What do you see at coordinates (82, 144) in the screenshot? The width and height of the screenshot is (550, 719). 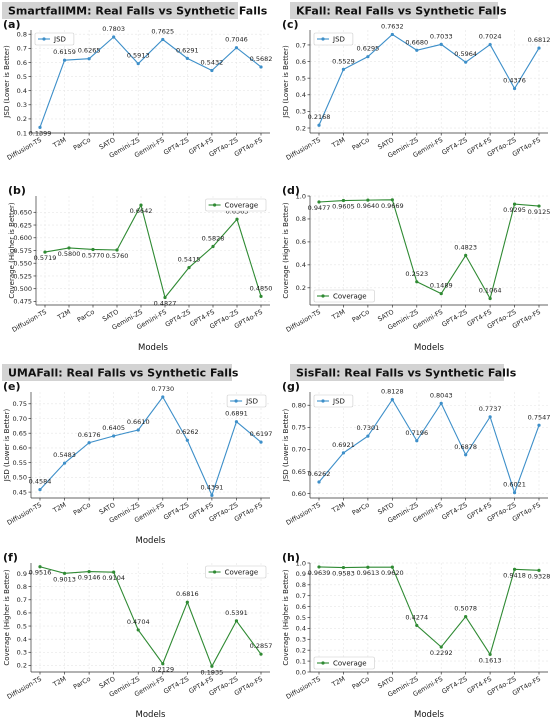 I see `x-tick-label: ParCo` at bounding box center [82, 144].